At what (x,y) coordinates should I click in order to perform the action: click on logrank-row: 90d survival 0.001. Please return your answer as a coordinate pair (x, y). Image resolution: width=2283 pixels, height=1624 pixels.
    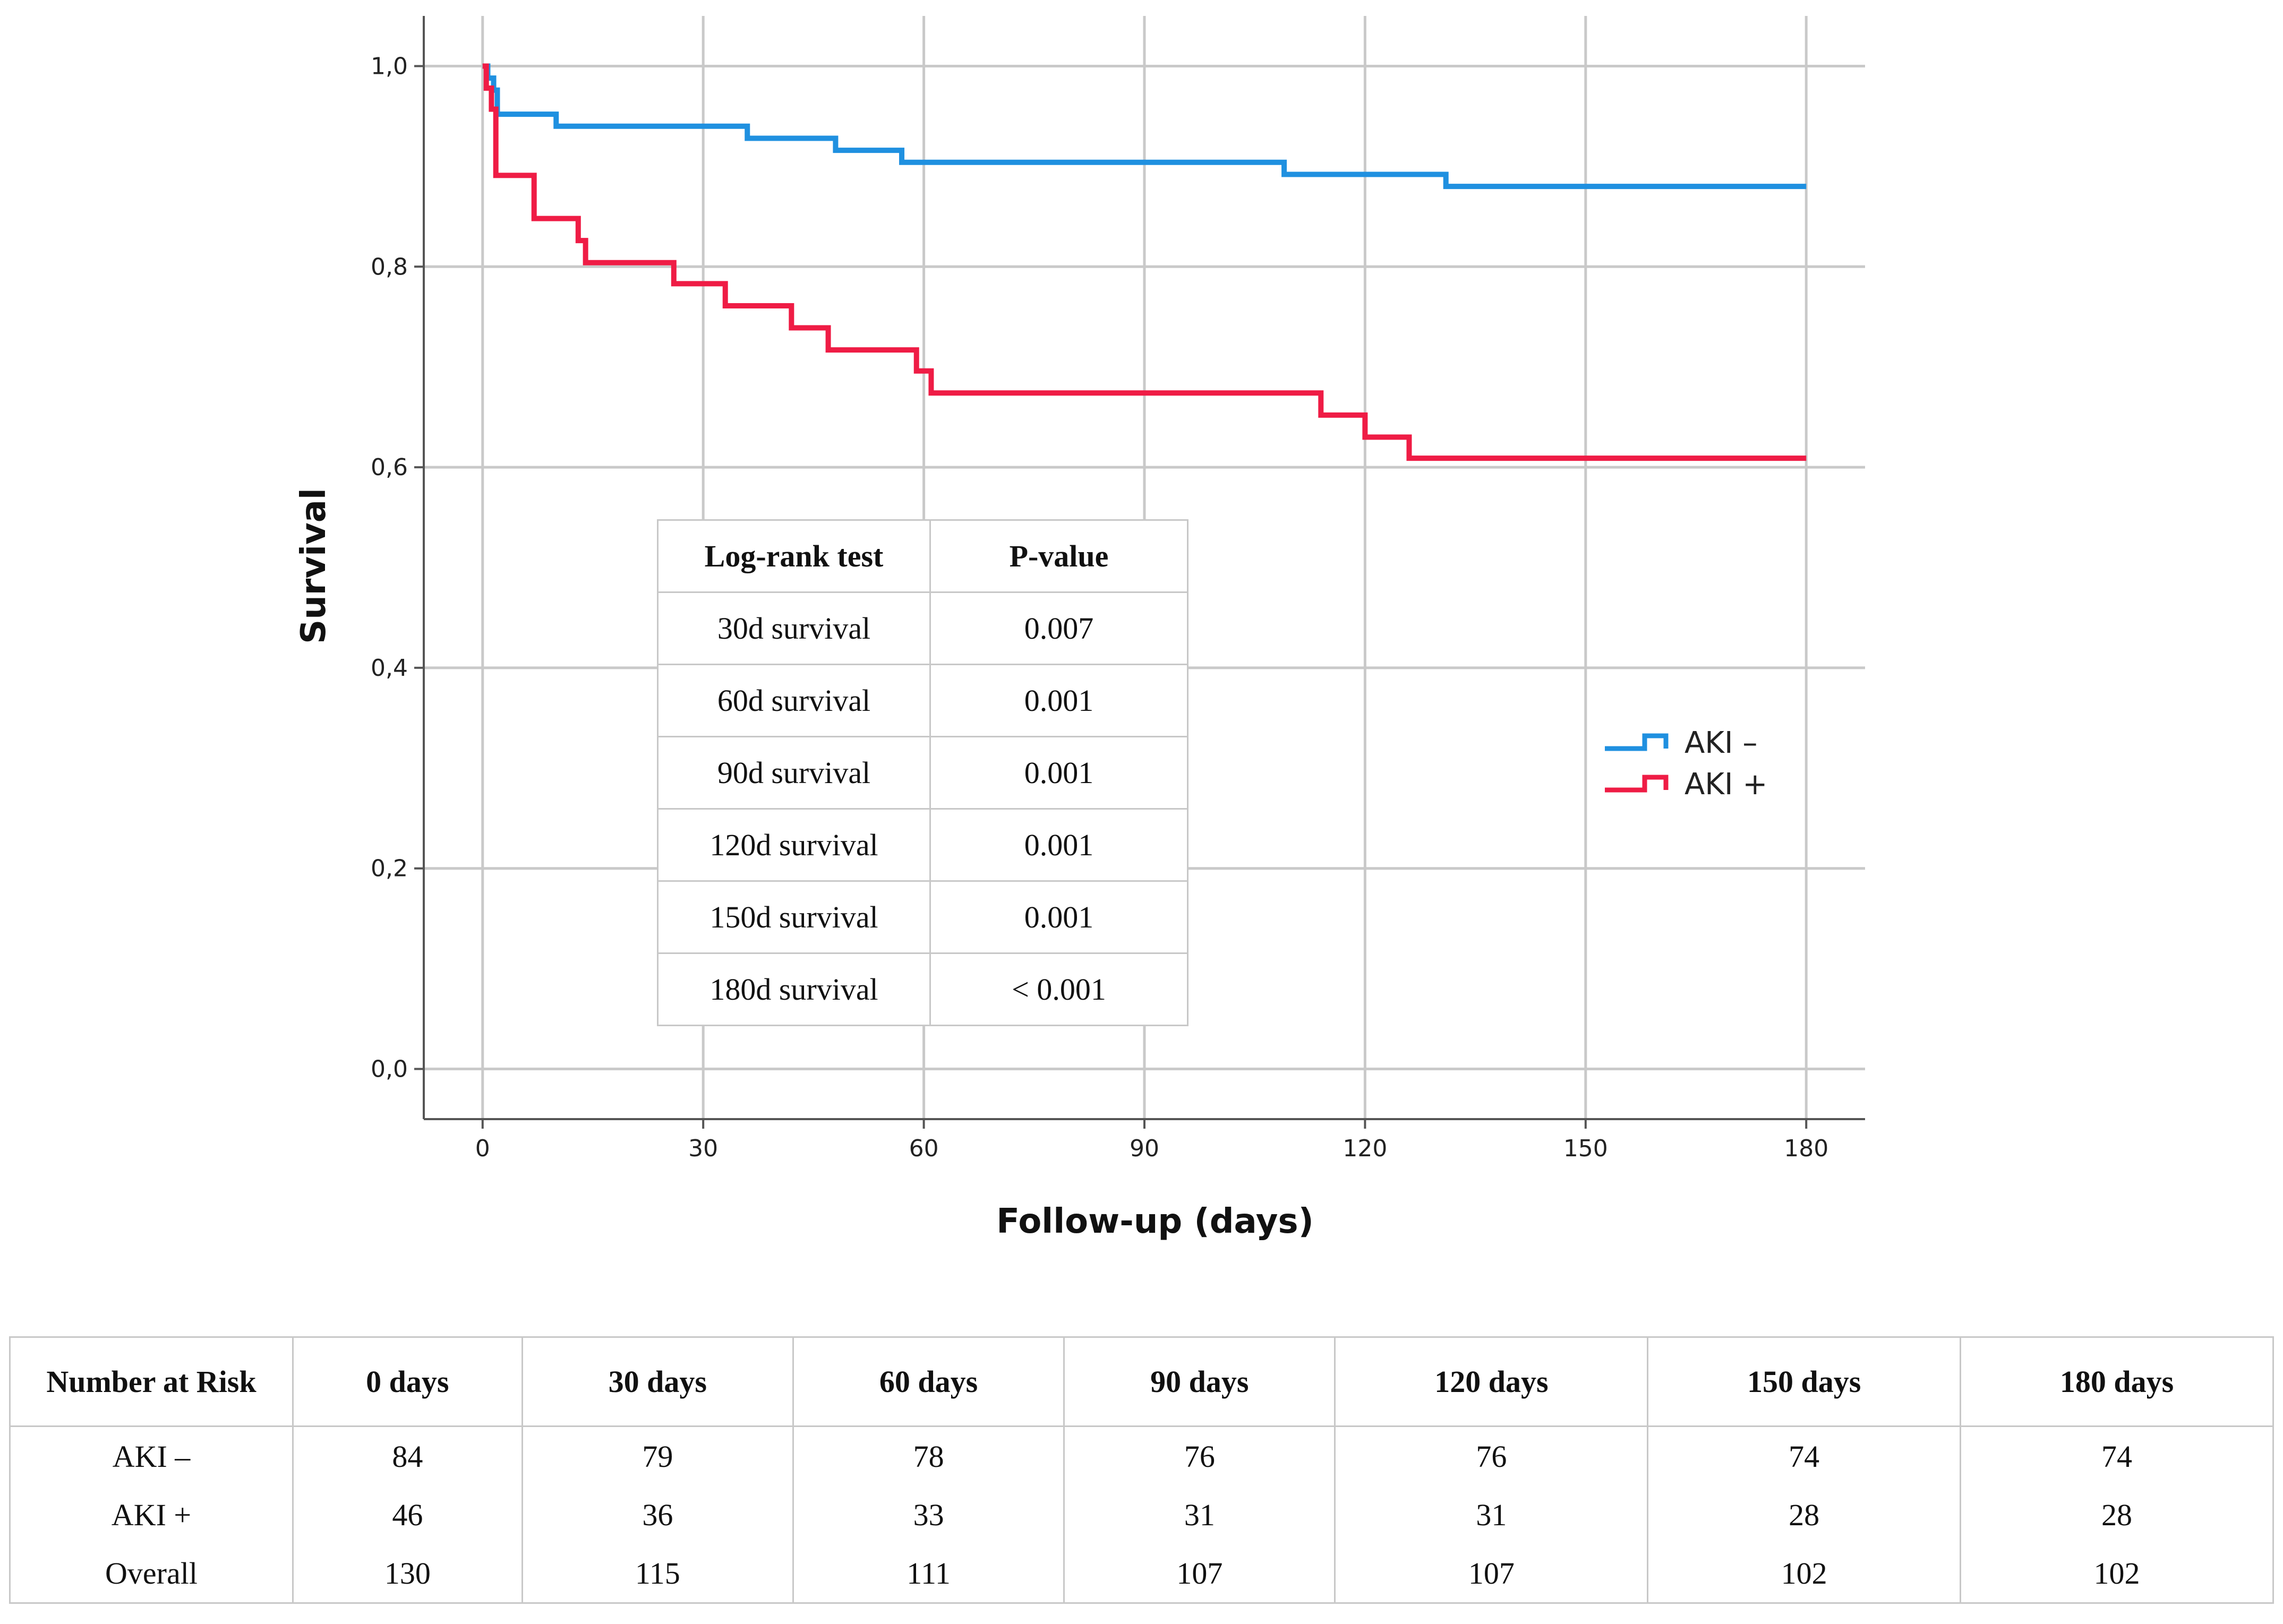
    Looking at the image, I should click on (922, 773).